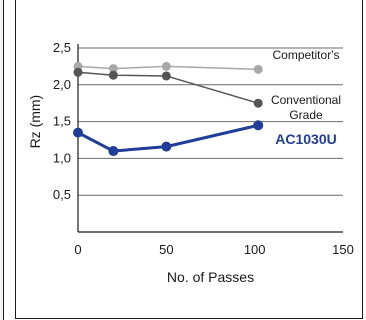  Describe the element at coordinates (62, 84) in the screenshot. I see `y-tick-label-3: 2,0` at that location.